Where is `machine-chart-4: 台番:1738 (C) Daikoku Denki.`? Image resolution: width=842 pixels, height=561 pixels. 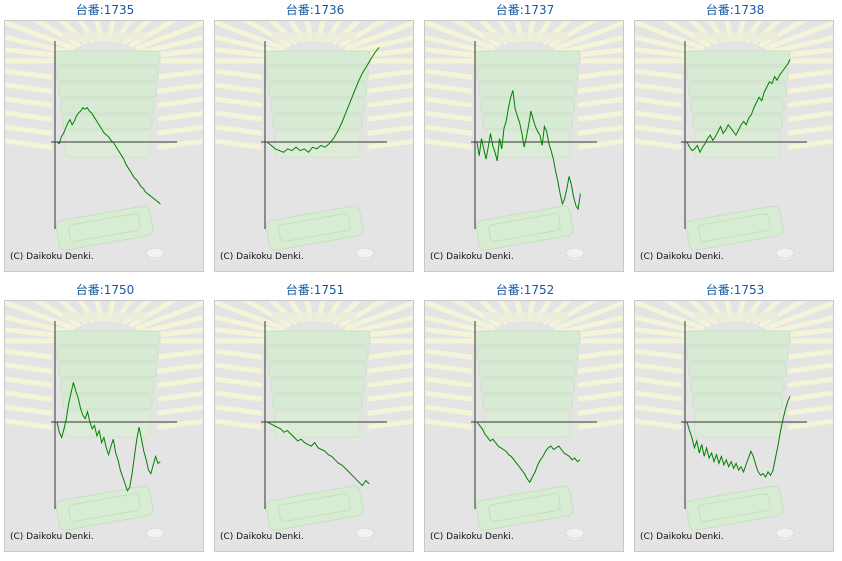
machine-chart-4: 台番:1738 (C) Daikoku Denki. is located at coordinates (735, 140).